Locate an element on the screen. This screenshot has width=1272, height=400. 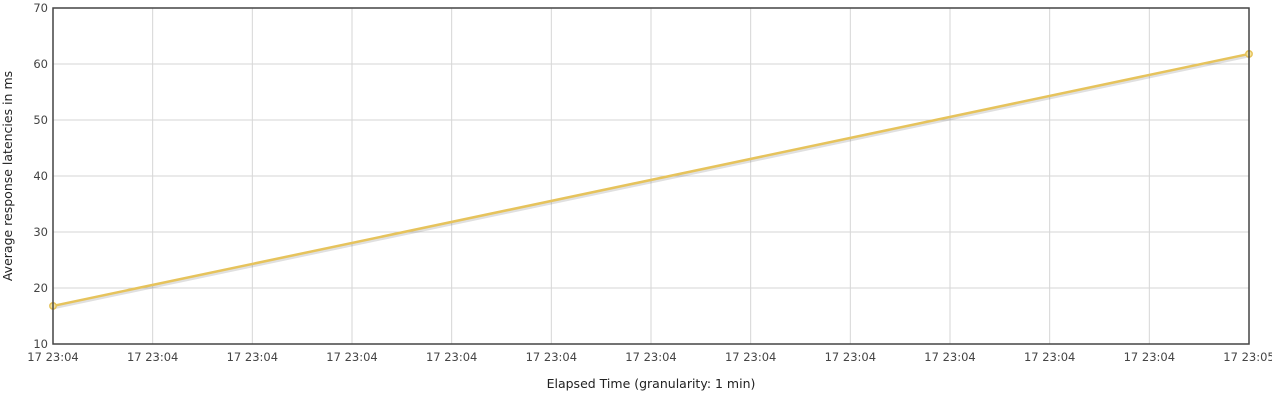
y-tick-label: 50 is located at coordinates (40, 120).